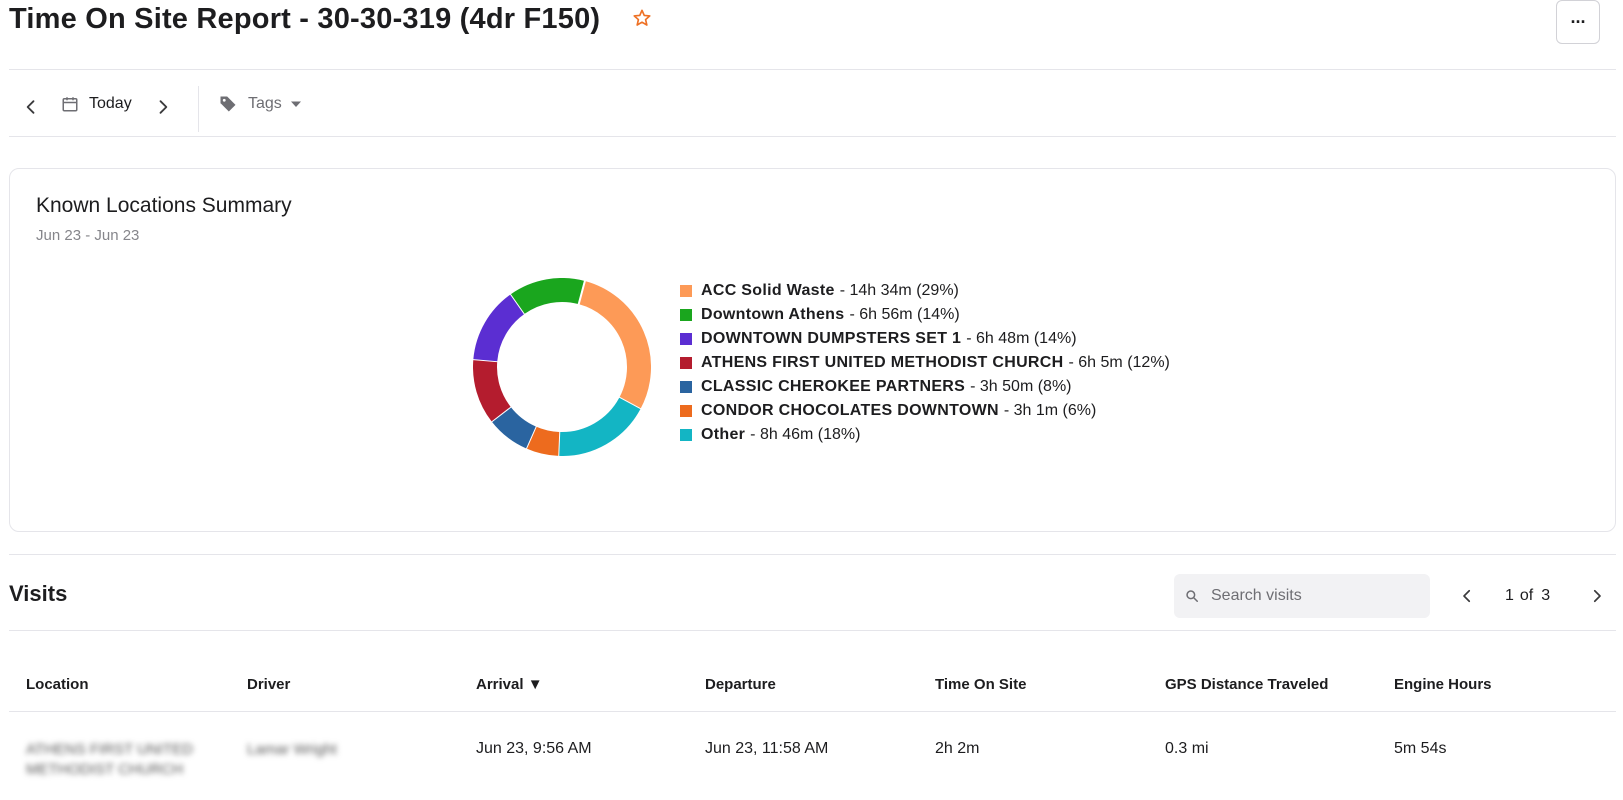 The image size is (1623, 800). Describe the element at coordinates (882, 362) in the screenshot. I see `legend-name: ATHENS FIRST UNITED METHODIST CHURCH` at that location.